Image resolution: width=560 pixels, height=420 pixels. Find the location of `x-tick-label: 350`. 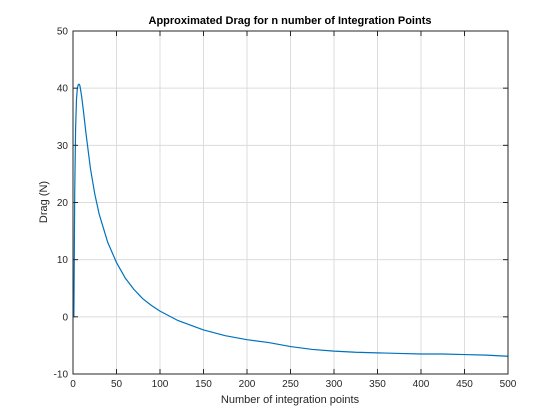

x-tick-label: 350 is located at coordinates (377, 384).